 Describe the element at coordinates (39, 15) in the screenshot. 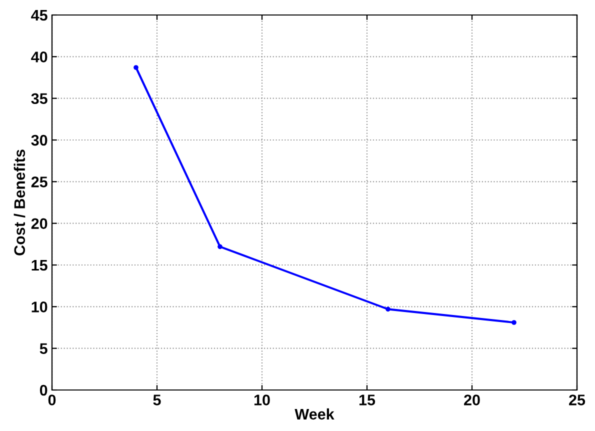

I see `y-tick-label: 45` at that location.